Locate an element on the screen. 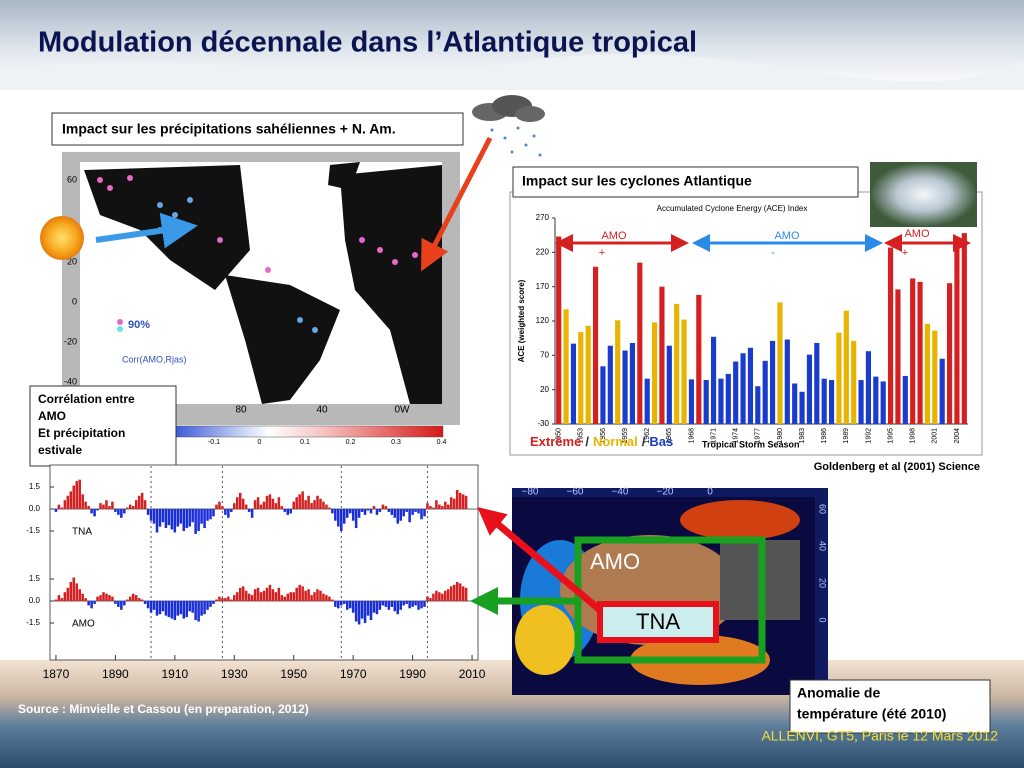 The image size is (1024, 768). annotation-label: AMO is located at coordinates (787, 236).